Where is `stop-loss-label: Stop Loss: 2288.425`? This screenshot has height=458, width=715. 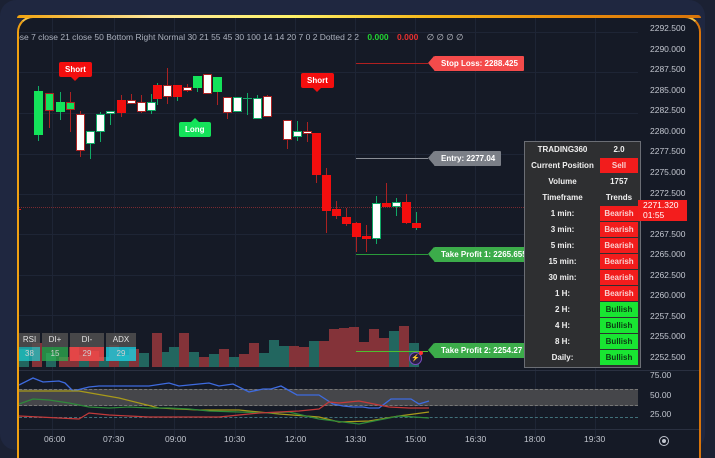
stop-loss-label: Stop Loss: 2288.425 is located at coordinates (476, 63).